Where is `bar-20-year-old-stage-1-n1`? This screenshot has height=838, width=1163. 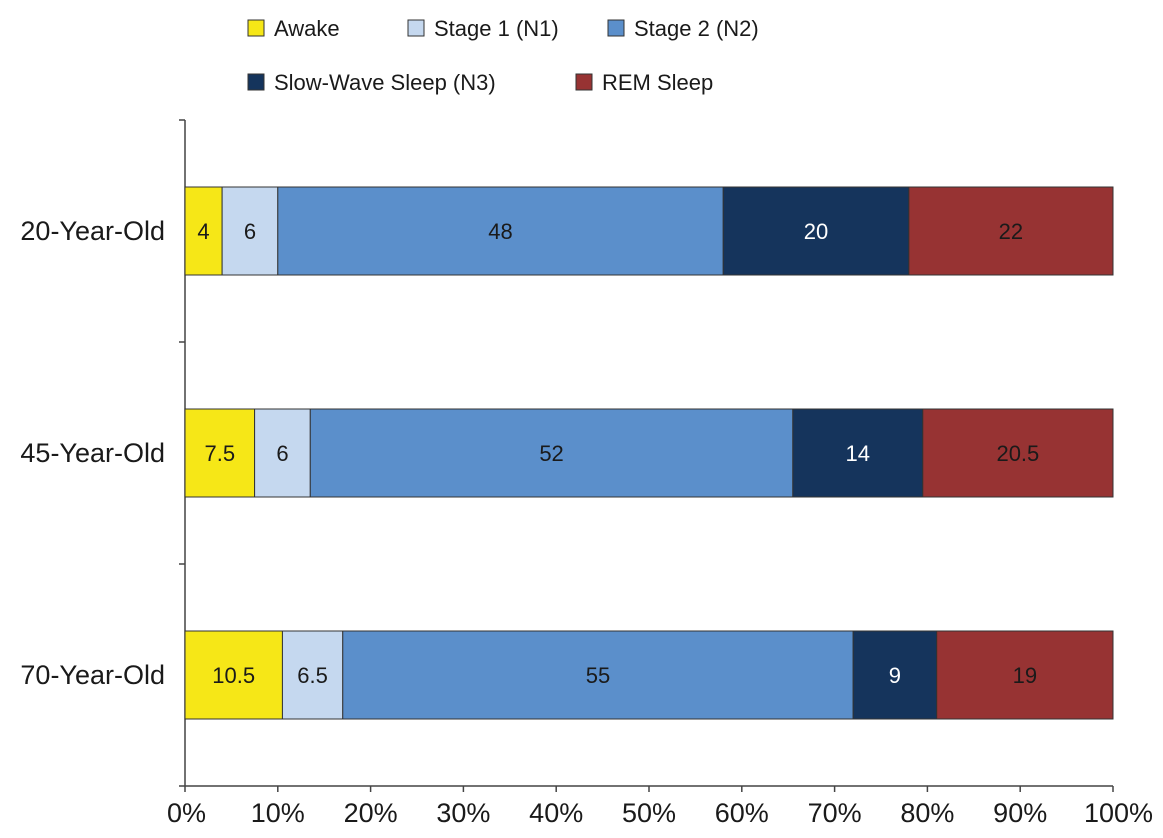
bar-20-year-old-stage-1-n1 is located at coordinates (250, 231).